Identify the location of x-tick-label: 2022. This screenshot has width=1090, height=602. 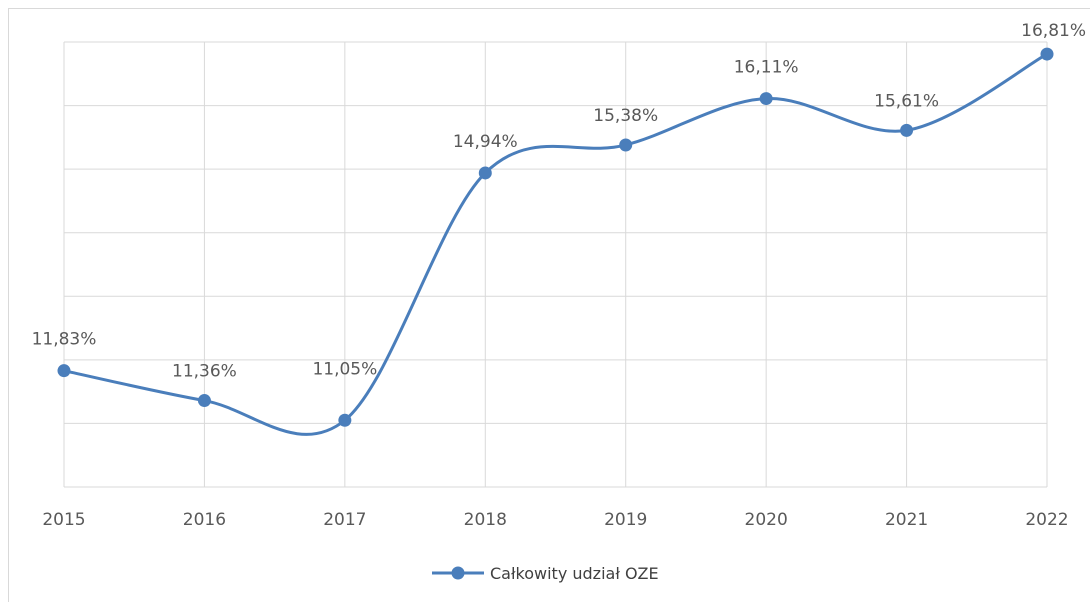
(1046, 520).